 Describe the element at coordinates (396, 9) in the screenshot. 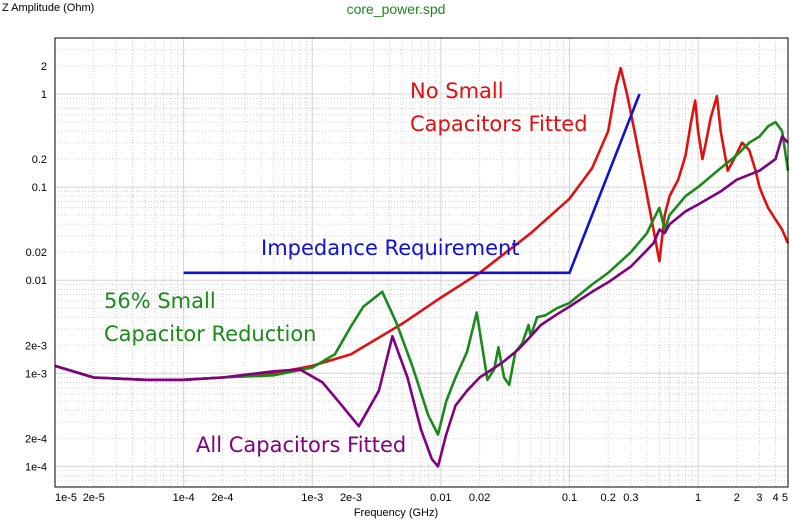

I see `chart-title: core_power.spd` at that location.